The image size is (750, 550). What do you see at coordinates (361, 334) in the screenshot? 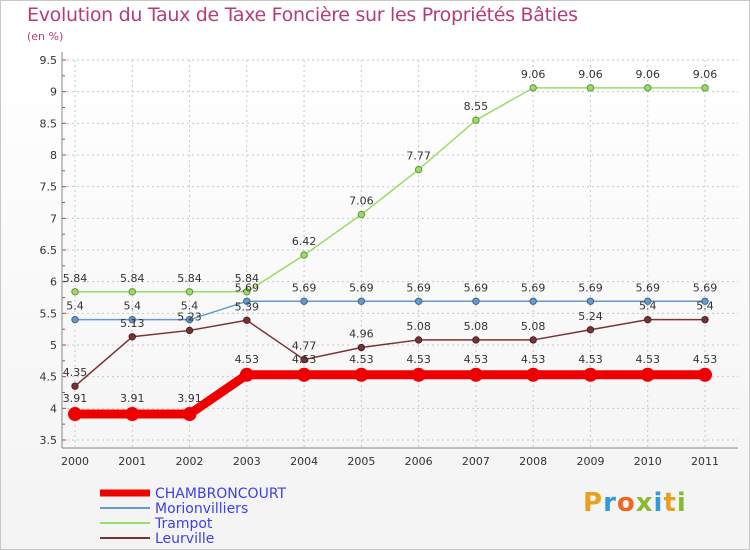
I see `data-label-leurville: 4.96` at bounding box center [361, 334].